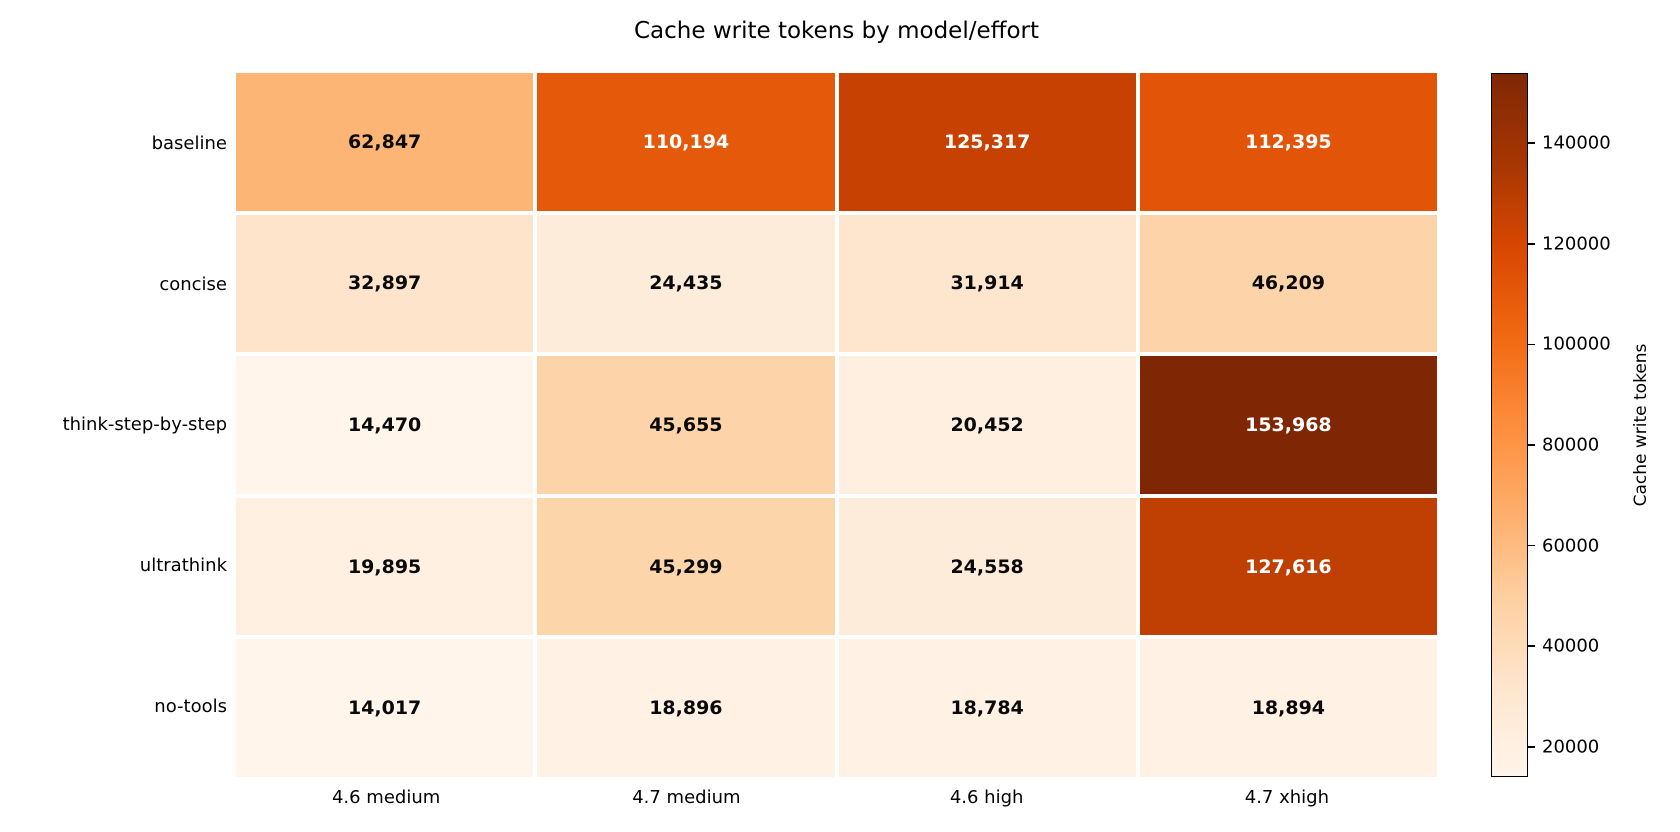 This screenshot has width=1680, height=832. I want to click on heatmap-cell: 14,017, so click(385, 708).